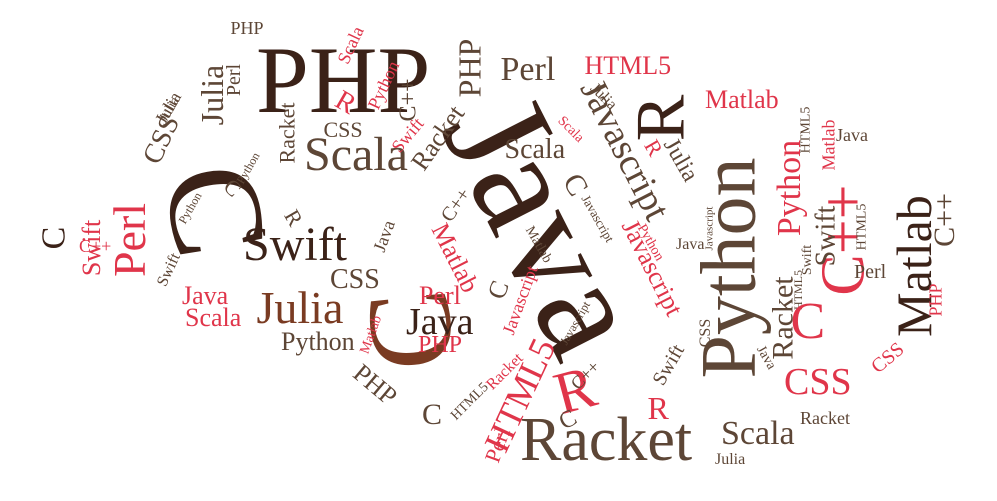 Image resolution: width=997 pixels, height=501 pixels. Describe the element at coordinates (709, 228) in the screenshot. I see `word-javascript: Javascript` at that location.